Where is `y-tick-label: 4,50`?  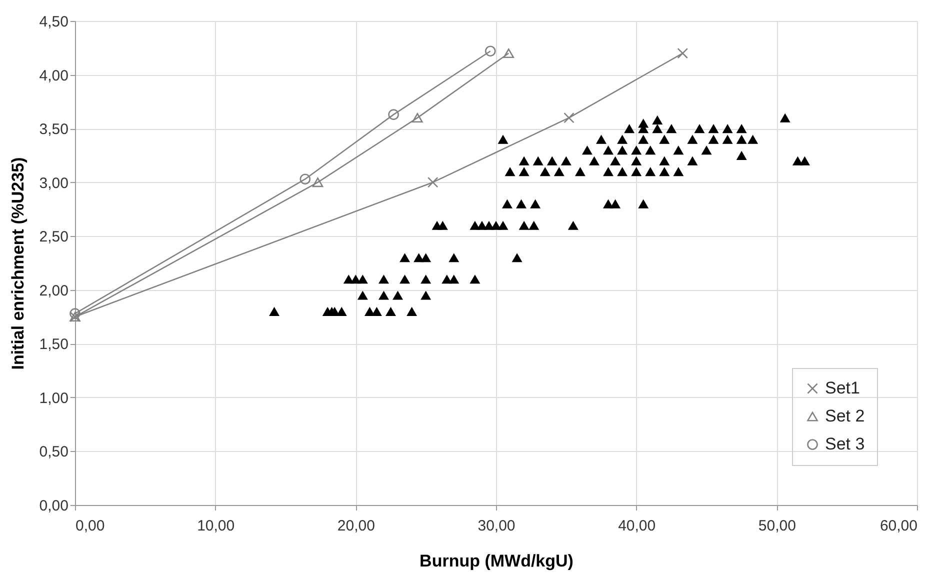 y-tick-label: 4,50 is located at coordinates (53, 22).